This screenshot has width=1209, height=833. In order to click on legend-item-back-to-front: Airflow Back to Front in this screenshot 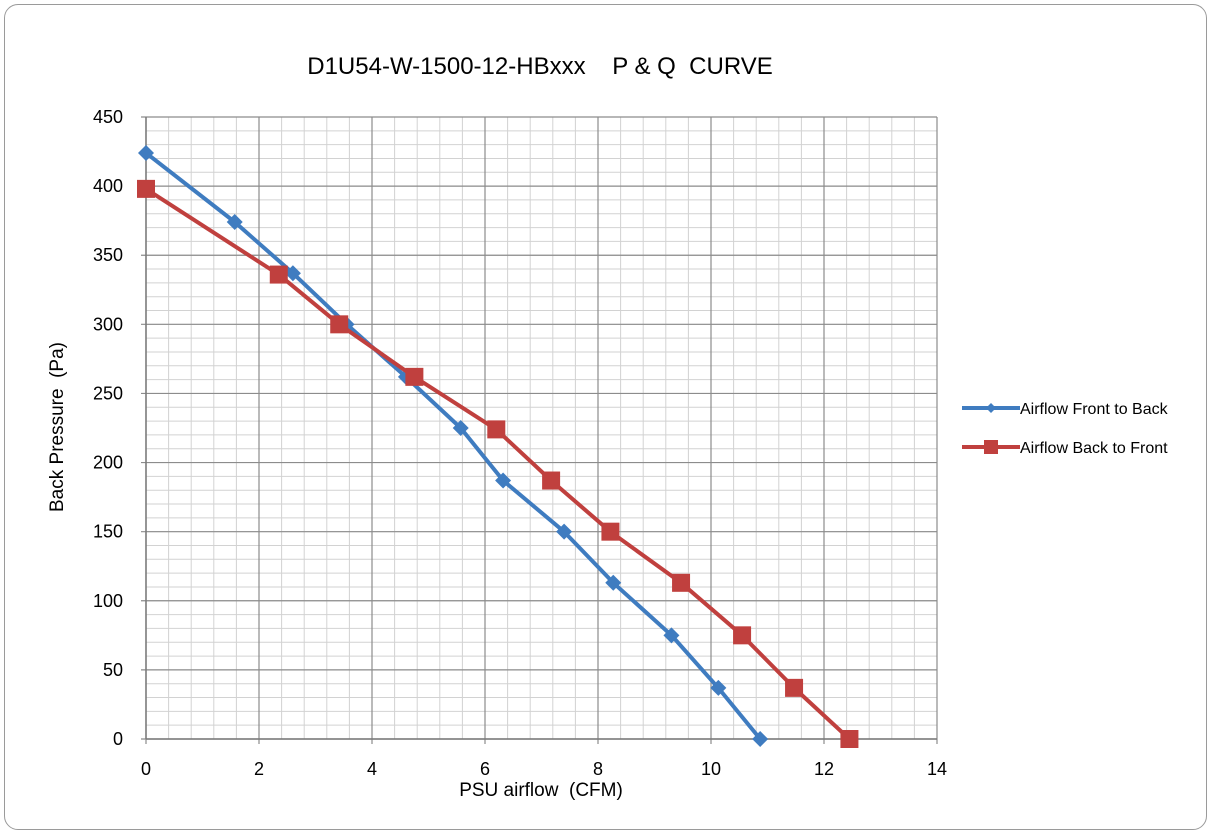, I will do `click(1065, 448)`.